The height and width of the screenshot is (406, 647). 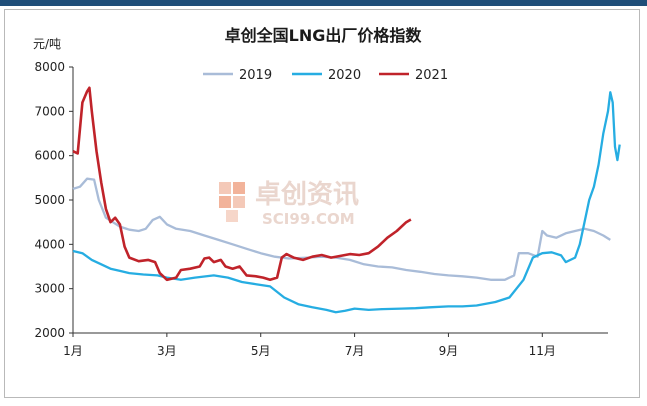 I want to click on y-ticks: 2000 3000 4000 5000 6000 7000 8000, so click(x=53, y=200).